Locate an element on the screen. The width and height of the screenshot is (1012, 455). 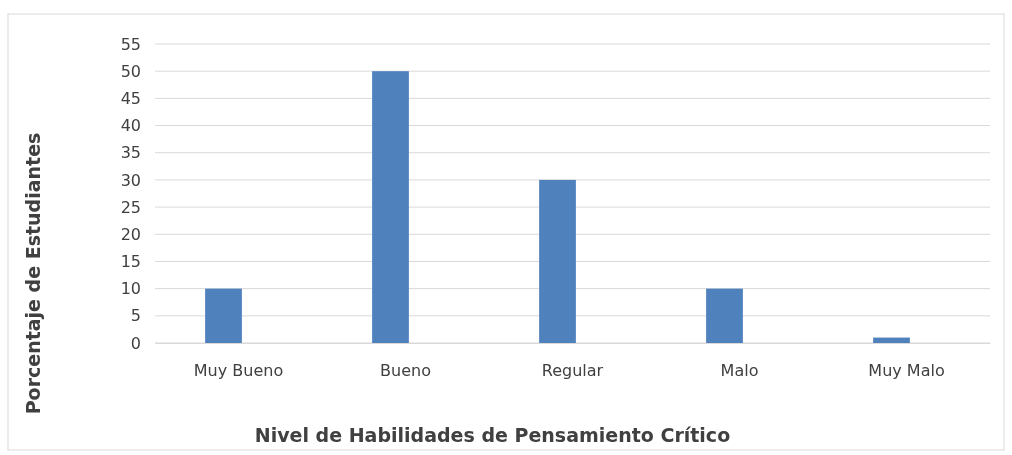
y-tick-label: 50 is located at coordinates (130, 71).